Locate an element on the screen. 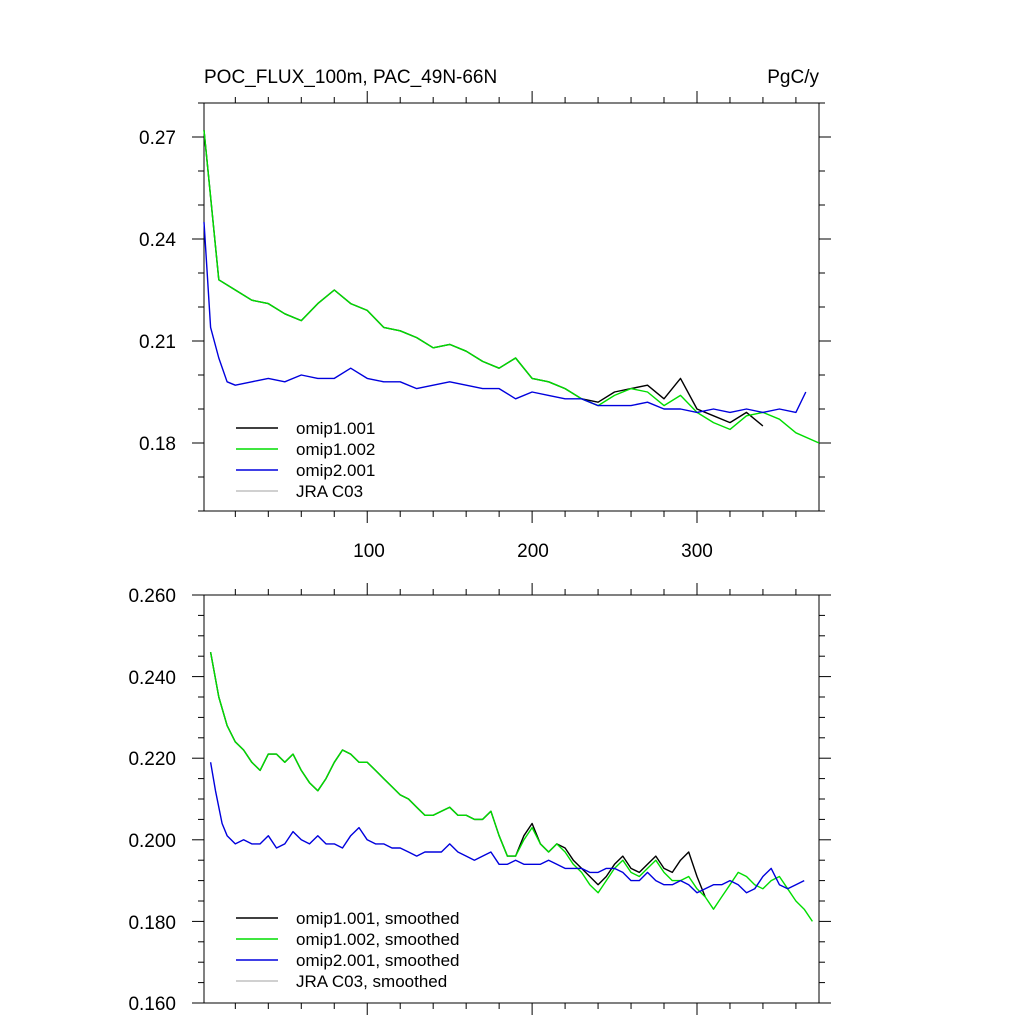  series-line-omip1-001-smoothed is located at coordinates (457, 774).